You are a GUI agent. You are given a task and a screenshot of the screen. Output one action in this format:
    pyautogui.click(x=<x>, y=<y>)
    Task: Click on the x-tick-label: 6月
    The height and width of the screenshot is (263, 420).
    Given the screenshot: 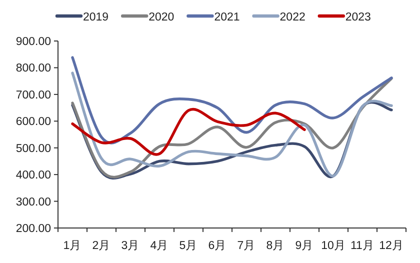 What is the action you would take?
    pyautogui.click(x=217, y=245)
    